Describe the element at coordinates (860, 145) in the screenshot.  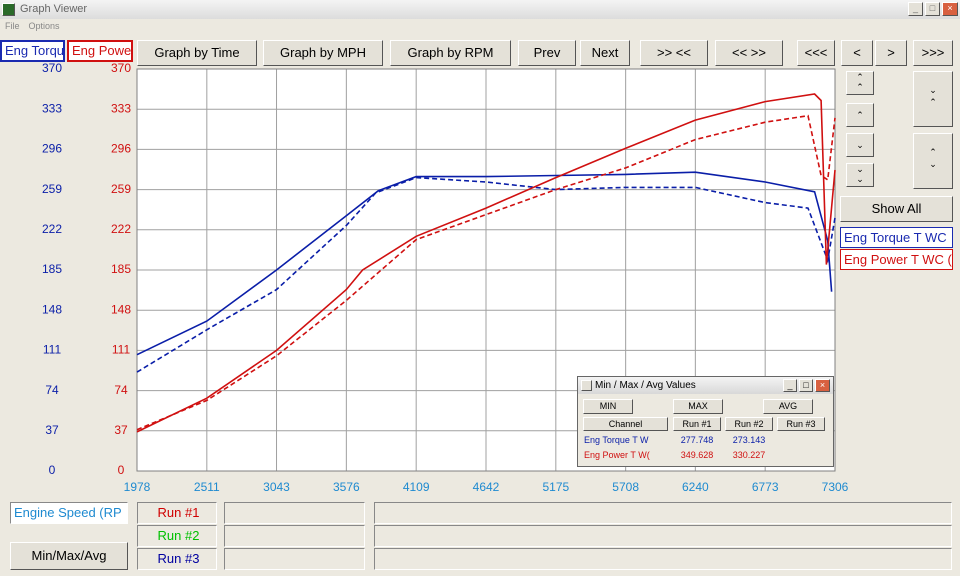
I see `scroll-down: ⌄` at that location.